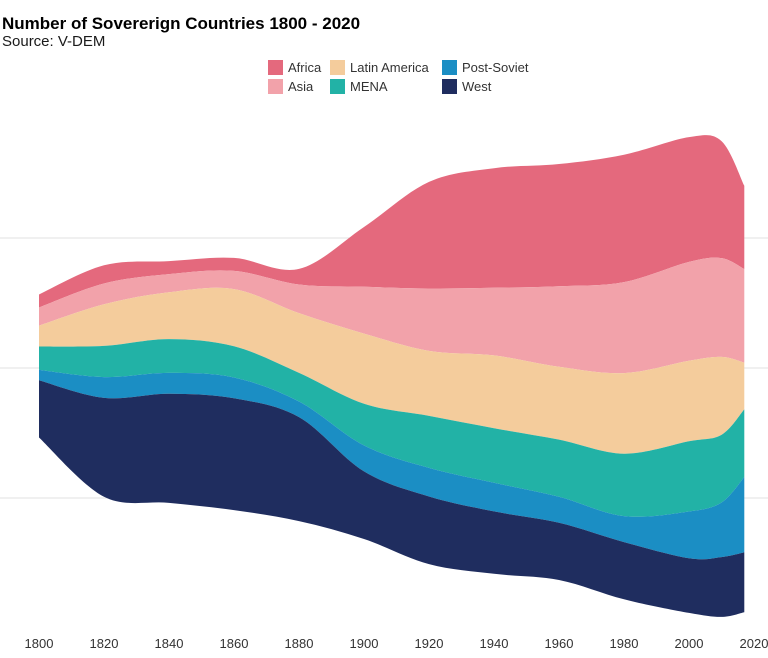 The height and width of the screenshot is (658, 768). Describe the element at coordinates (754, 643) in the screenshot. I see `x-tick-label: 2020` at that location.